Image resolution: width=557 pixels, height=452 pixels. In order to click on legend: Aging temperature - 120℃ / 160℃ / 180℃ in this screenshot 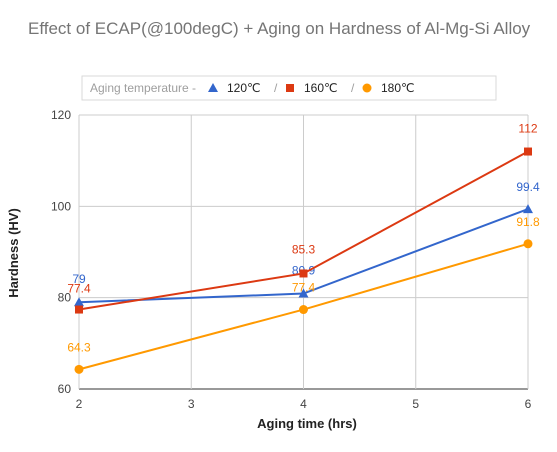, I will do `click(289, 88)`.